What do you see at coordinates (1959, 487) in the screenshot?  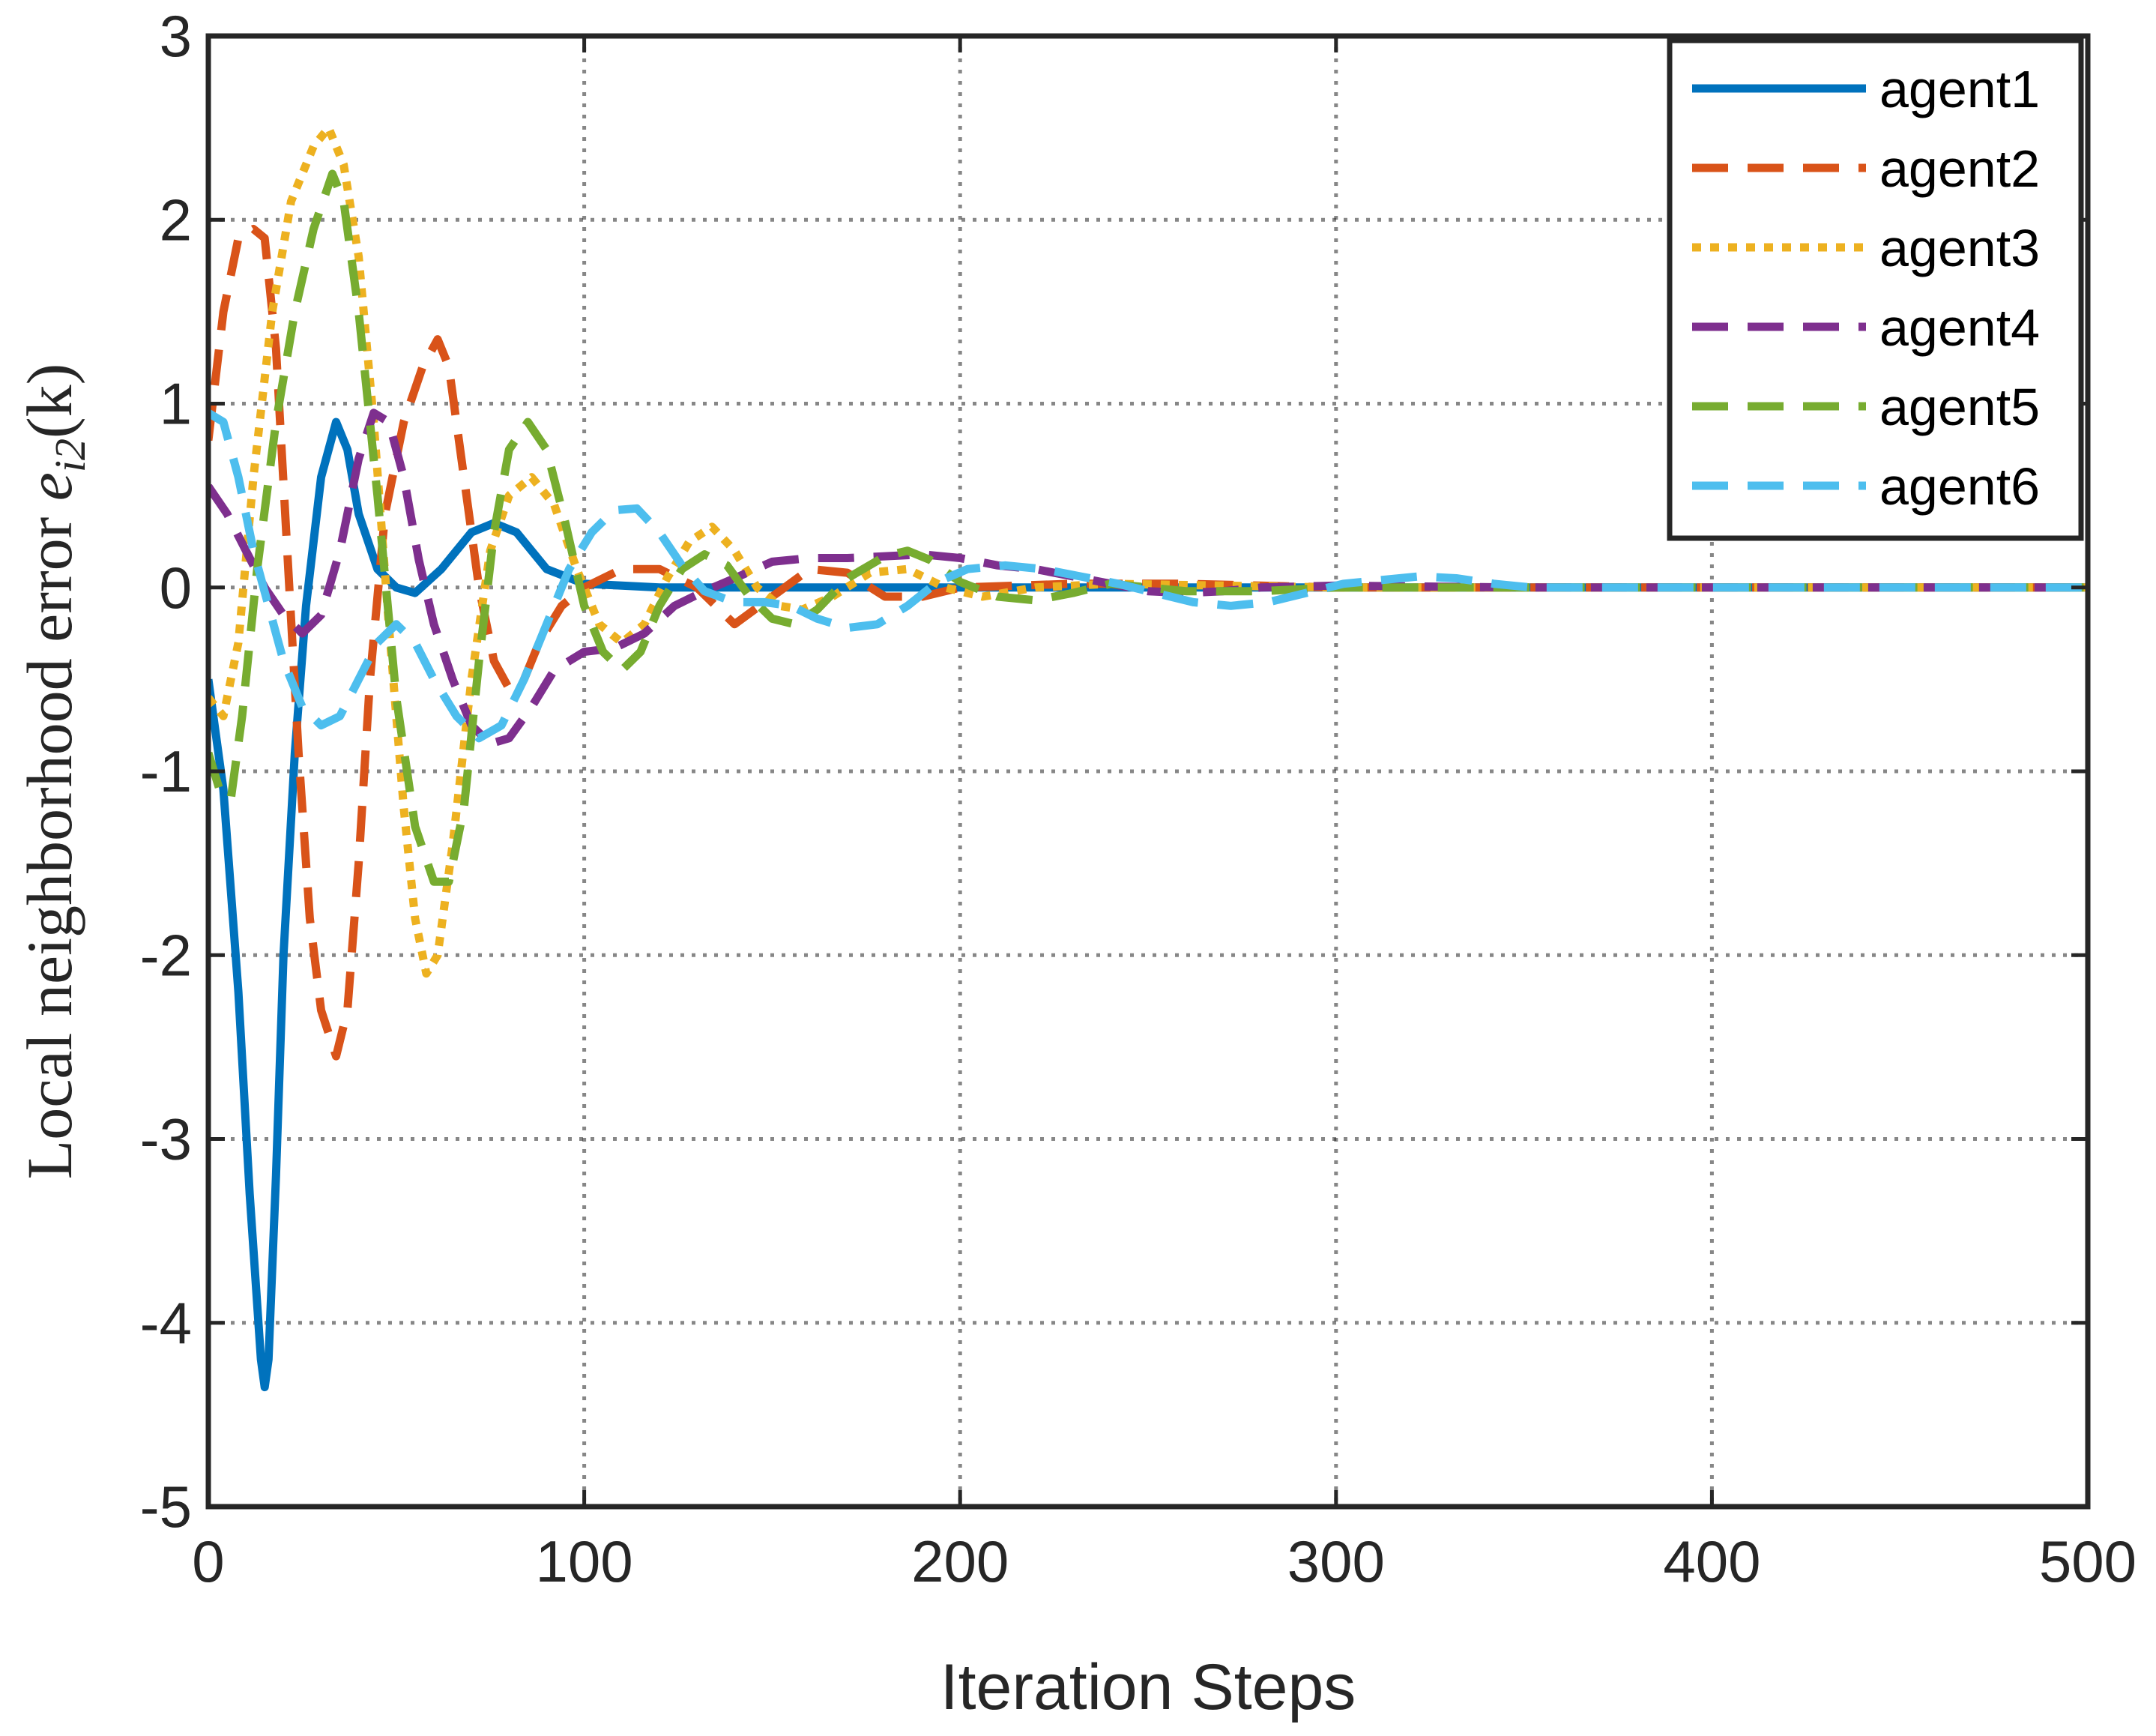 I see `legend-label-agent6: agent6` at bounding box center [1959, 487].